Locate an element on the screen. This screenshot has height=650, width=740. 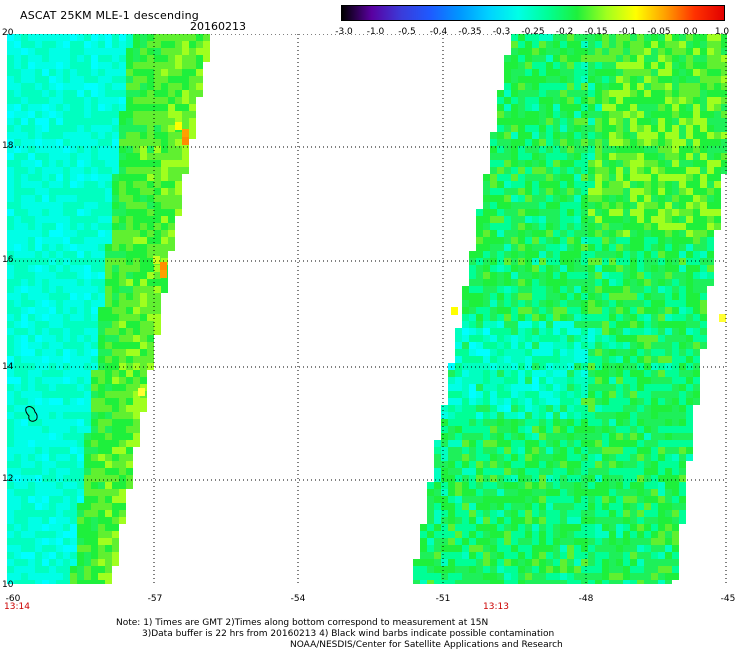
lat-label-16: 16 is located at coordinates (8, 260).